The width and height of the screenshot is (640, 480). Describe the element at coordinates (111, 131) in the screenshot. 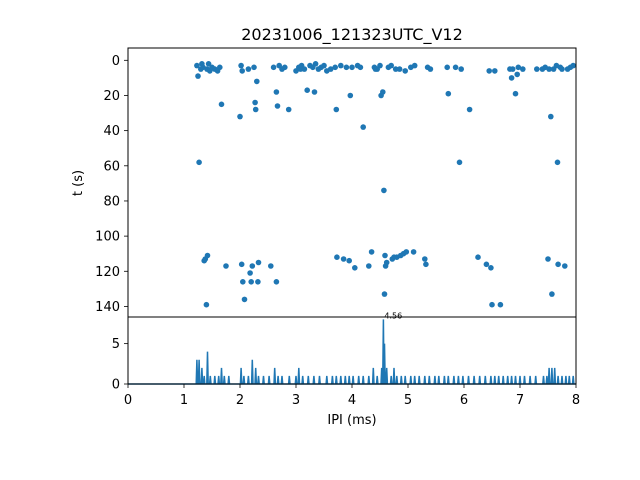

I see `scatter-y-tick-label: 40` at that location.